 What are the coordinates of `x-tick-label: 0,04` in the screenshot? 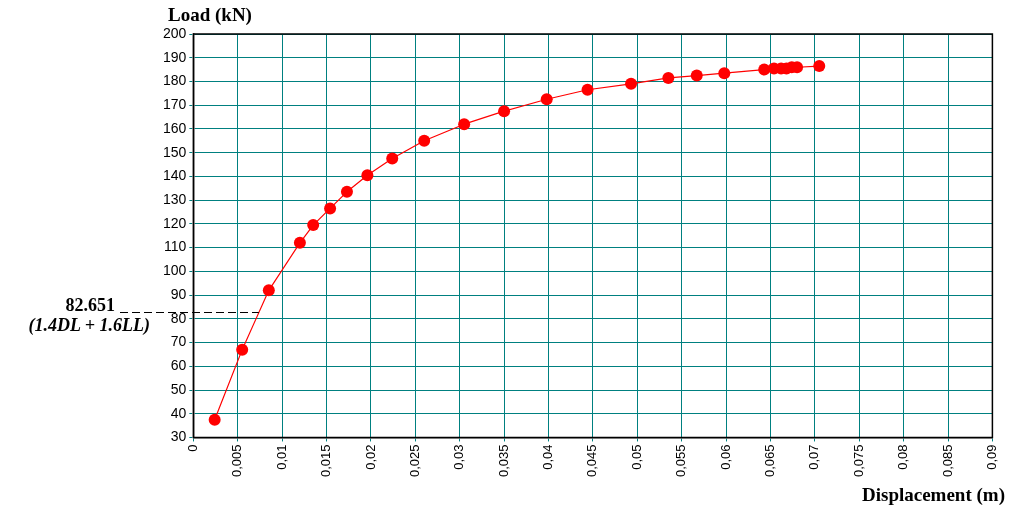 It's located at (548, 457).